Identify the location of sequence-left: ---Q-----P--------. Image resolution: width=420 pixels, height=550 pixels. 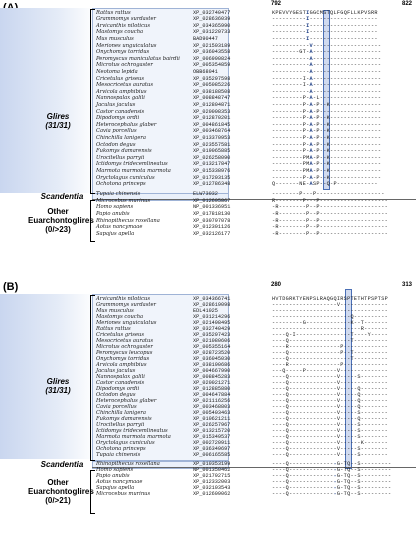
(303, 370).